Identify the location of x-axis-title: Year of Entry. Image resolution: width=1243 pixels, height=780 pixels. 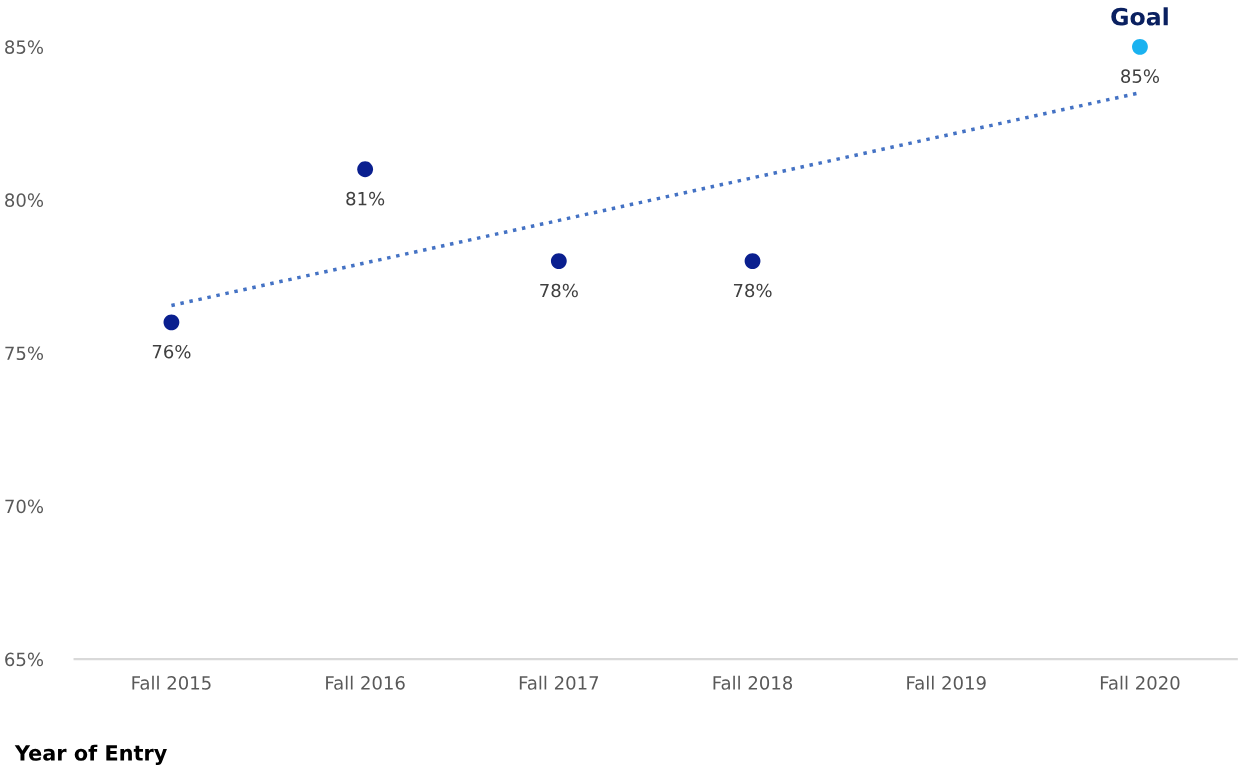
(90, 754).